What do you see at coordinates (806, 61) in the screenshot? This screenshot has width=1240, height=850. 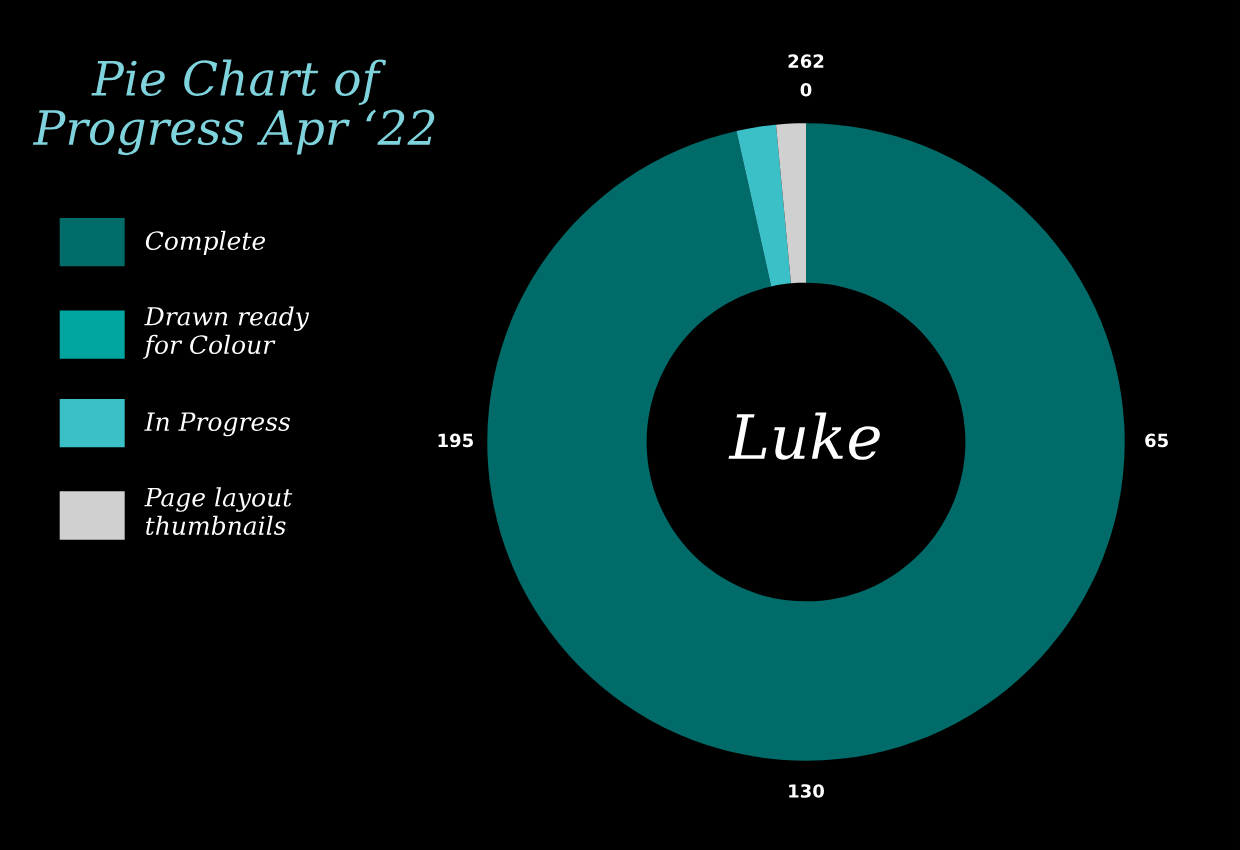 I see `text: 262` at bounding box center [806, 61].